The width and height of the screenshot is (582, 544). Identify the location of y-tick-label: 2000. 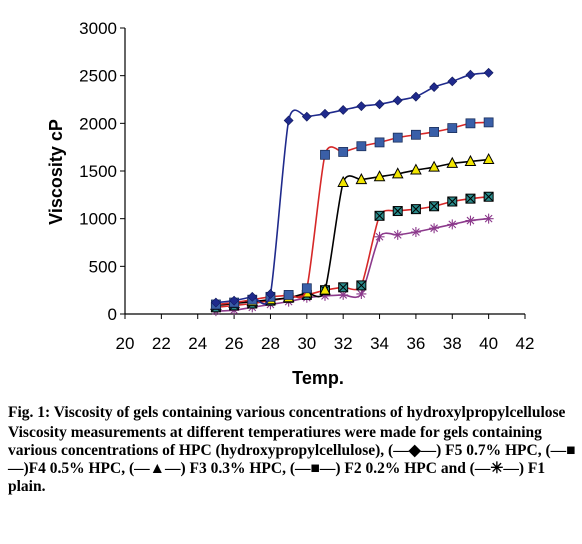
(98, 123).